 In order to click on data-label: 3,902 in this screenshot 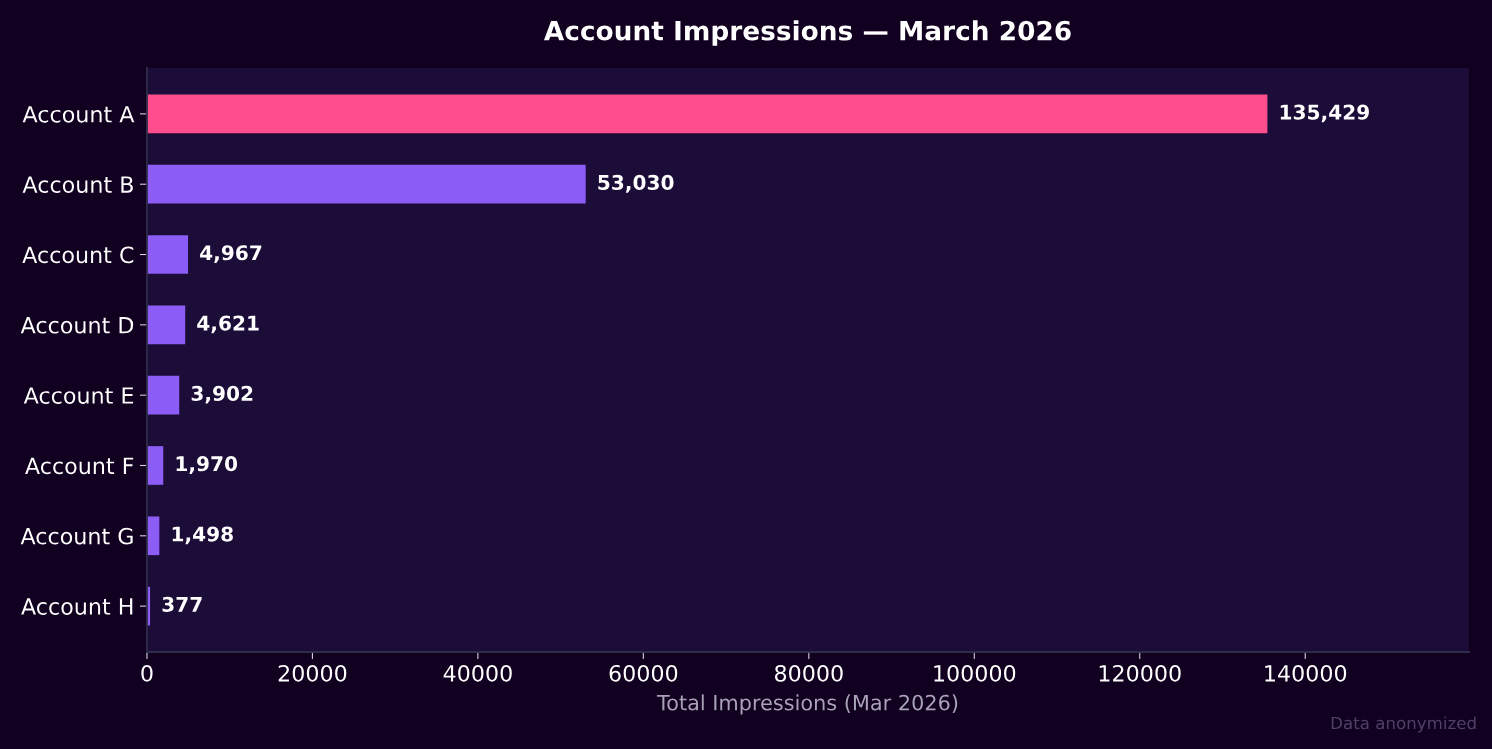, I will do `click(222, 394)`.